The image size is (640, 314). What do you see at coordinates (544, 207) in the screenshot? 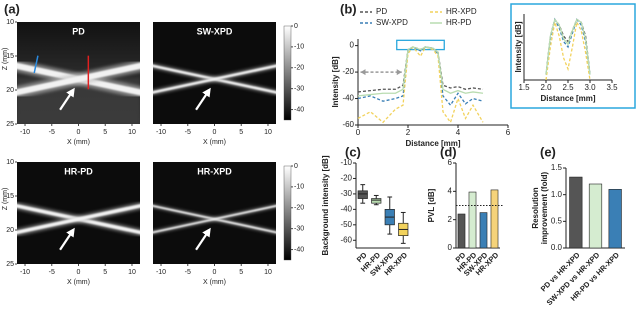
I see `y-axis-label: improvement (fold)` at bounding box center [544, 207].